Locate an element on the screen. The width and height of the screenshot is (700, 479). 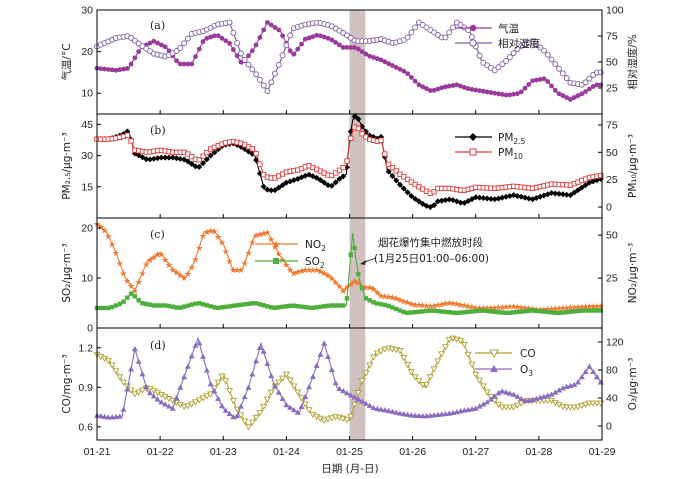
left-tick-label: 0.9 is located at coordinates (85, 388).